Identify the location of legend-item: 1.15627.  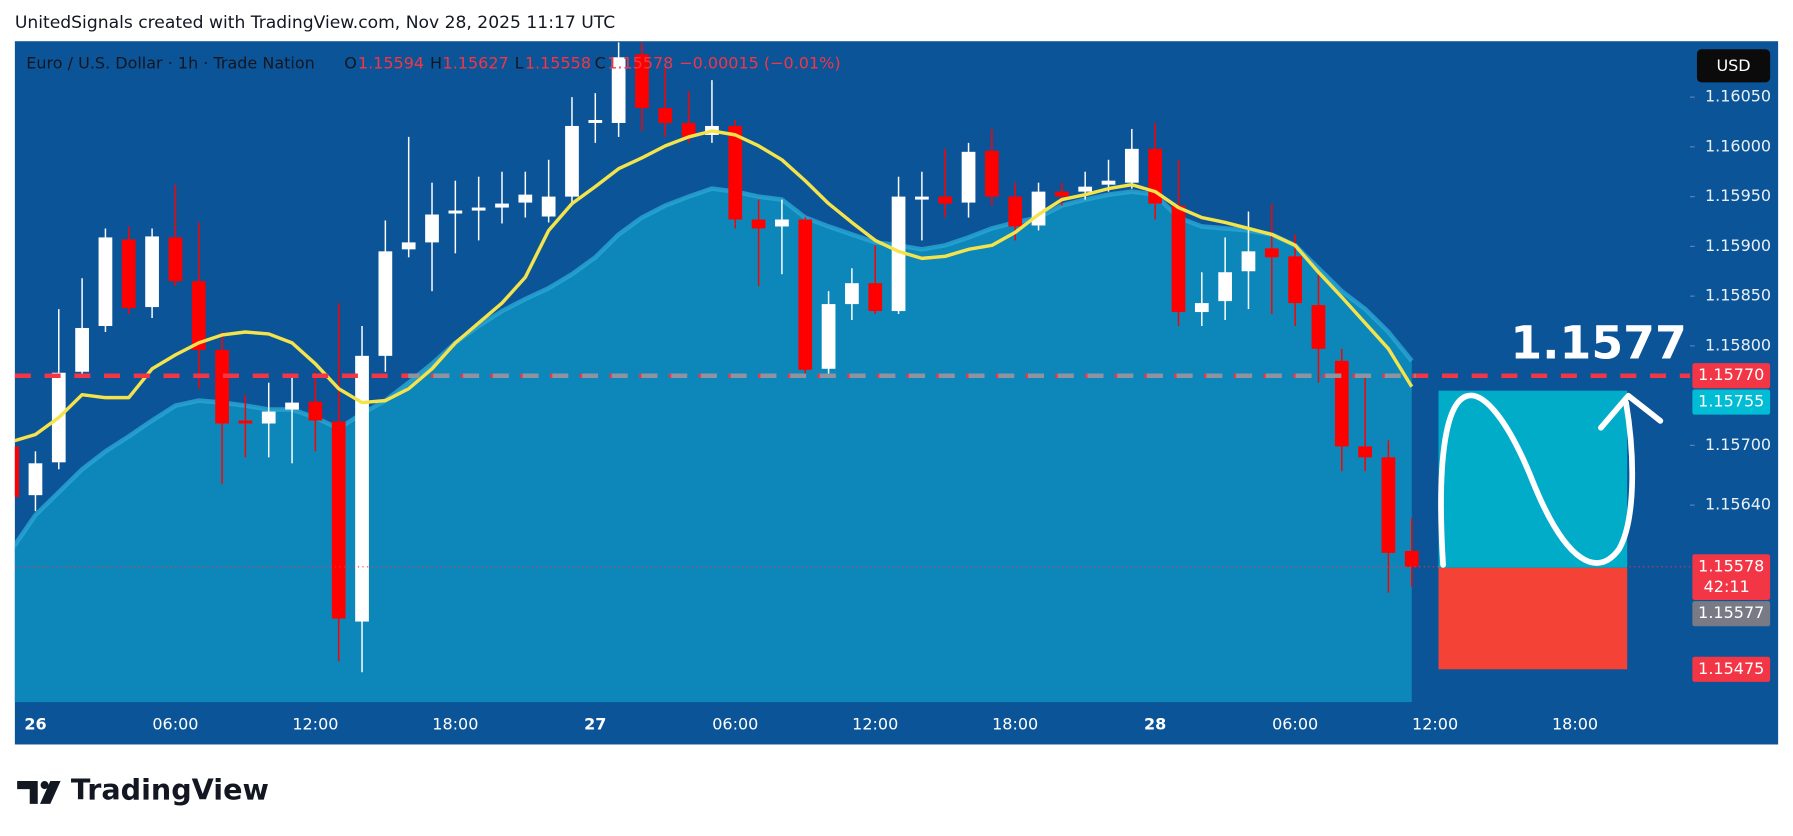
(476, 63).